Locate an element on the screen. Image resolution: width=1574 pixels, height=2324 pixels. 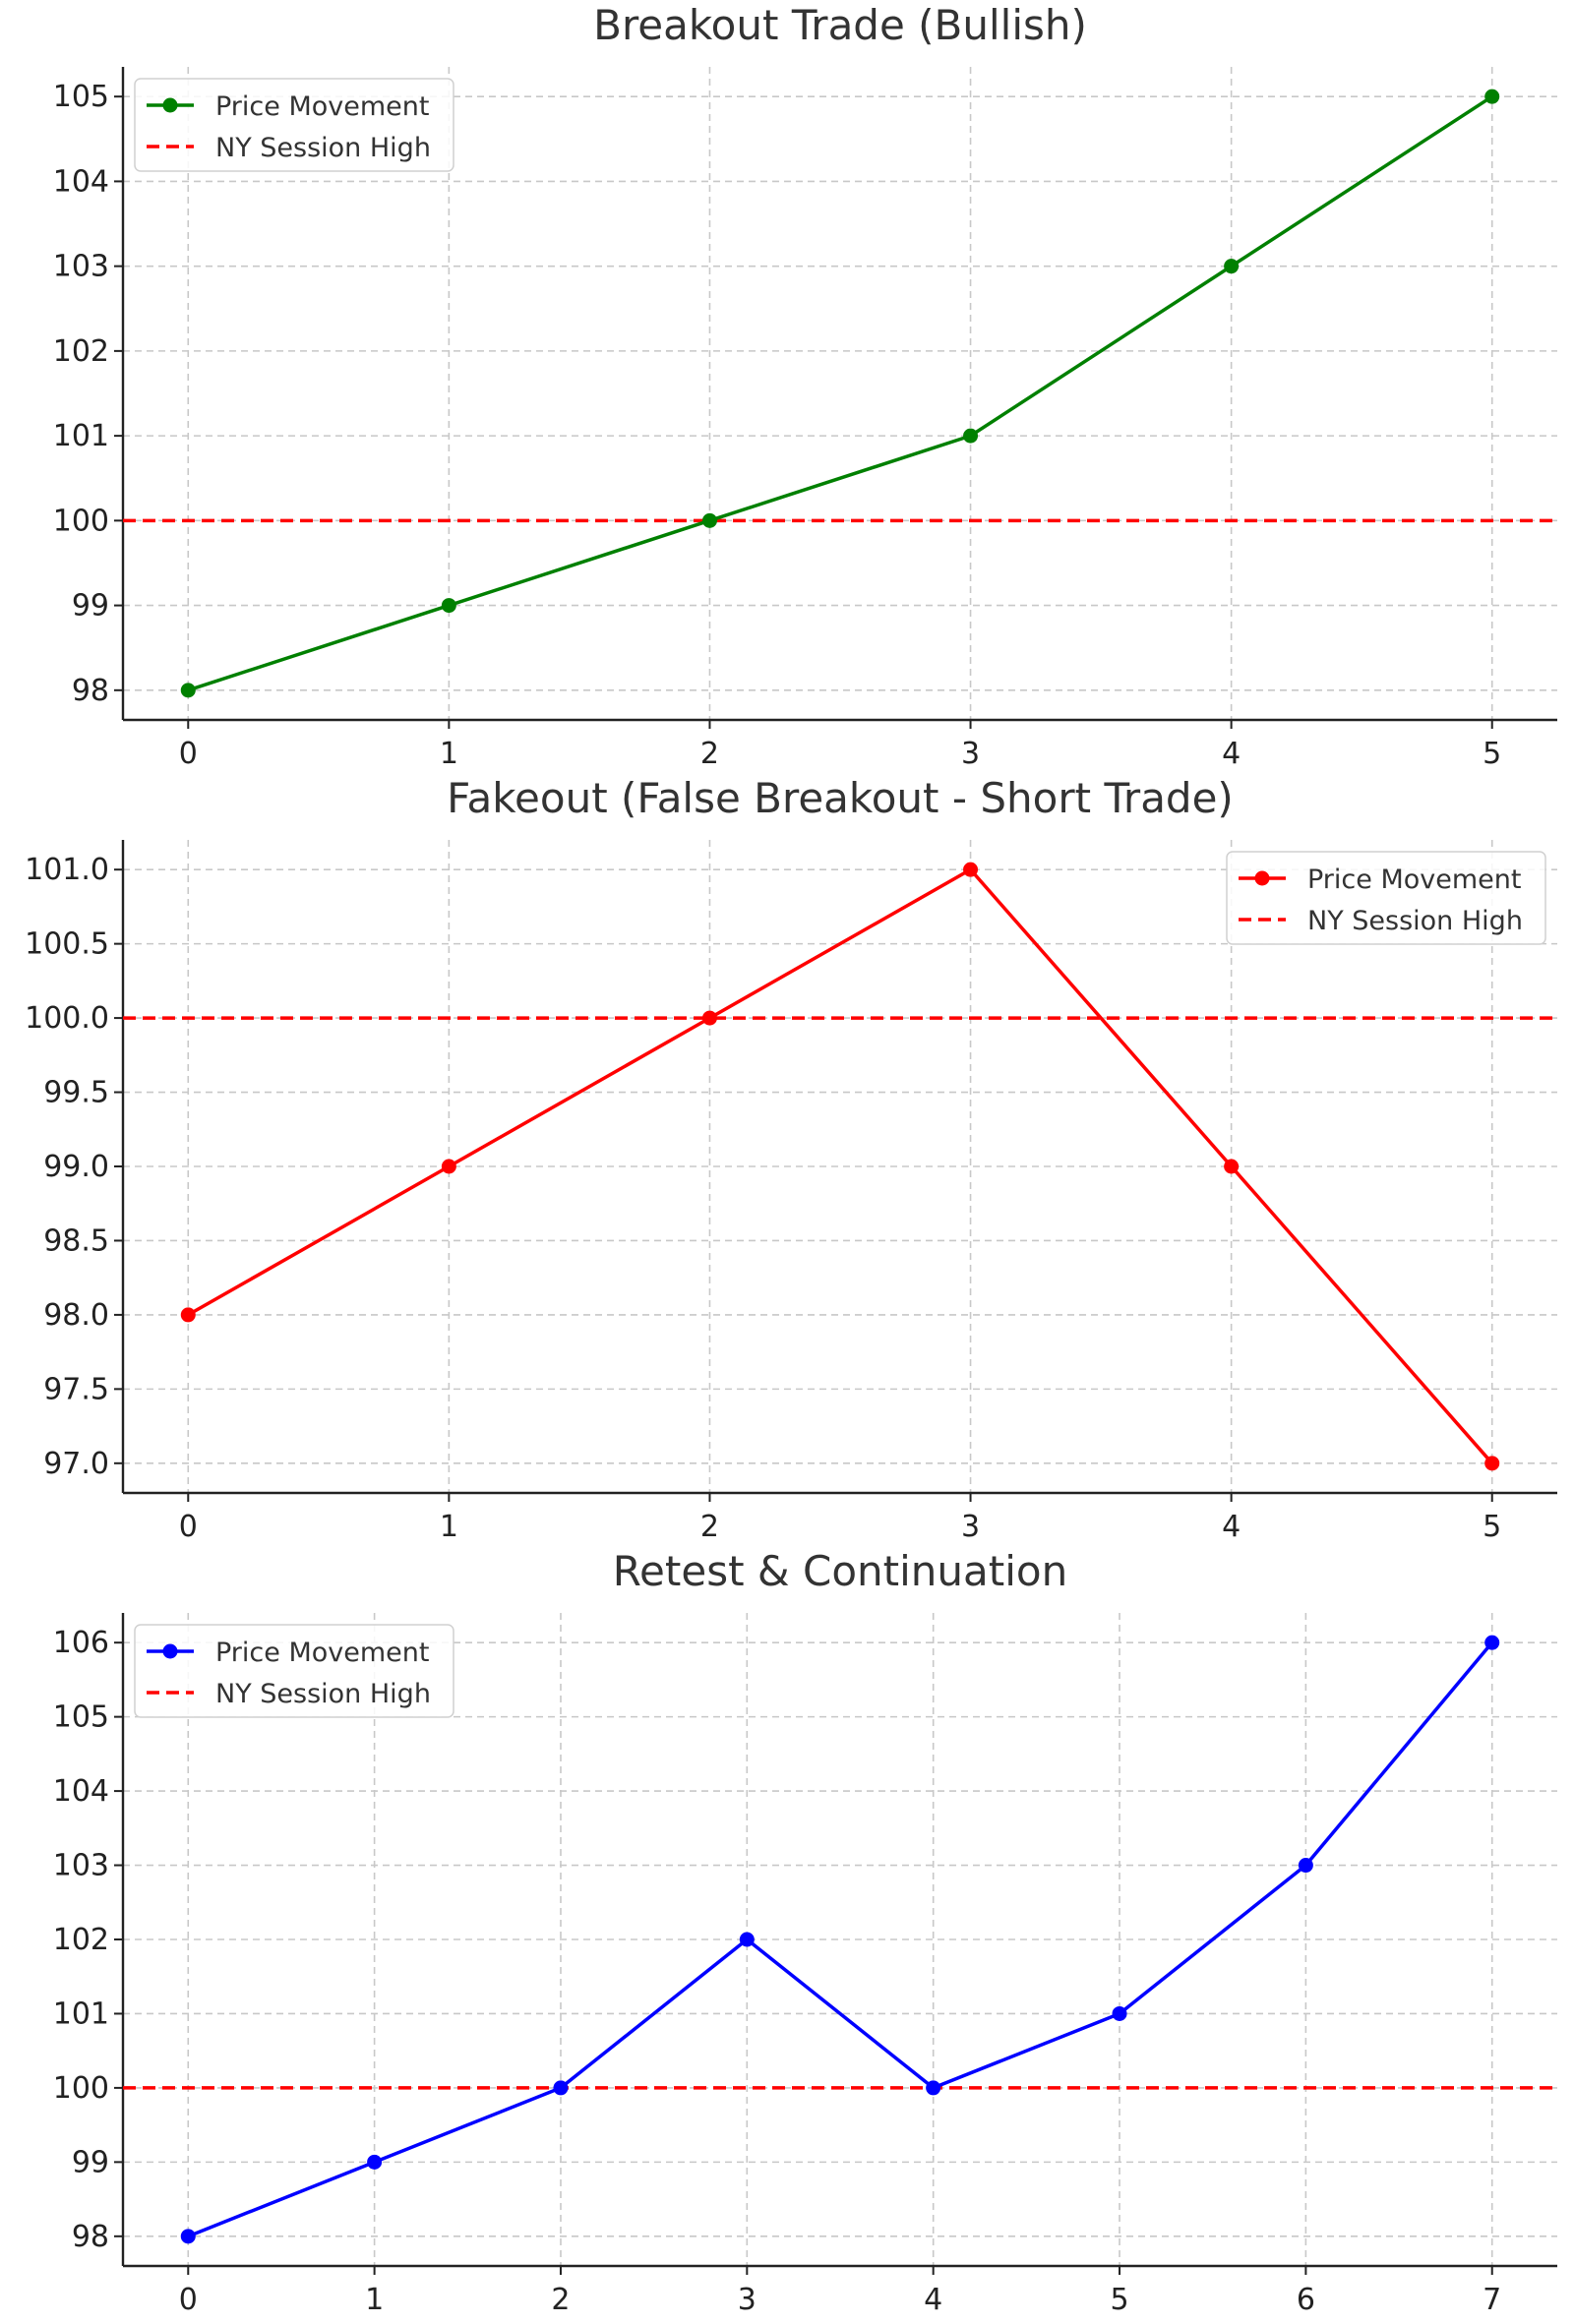
x-tick-label: 6 is located at coordinates (1306, 2300).